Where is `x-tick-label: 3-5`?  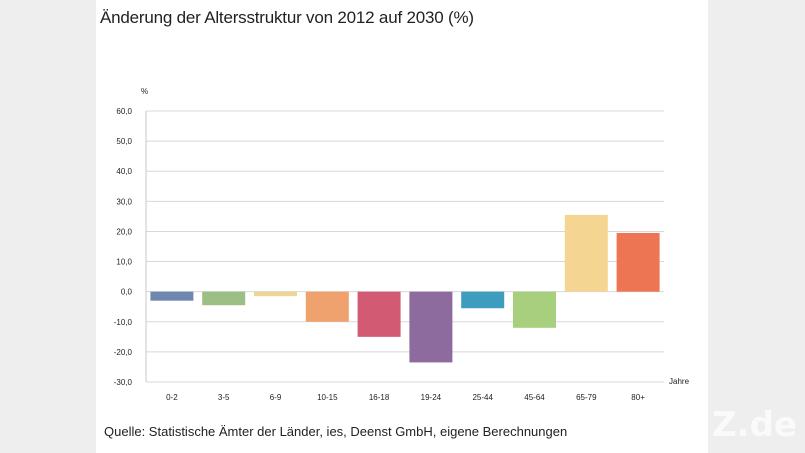 x-tick-label: 3-5 is located at coordinates (224, 397).